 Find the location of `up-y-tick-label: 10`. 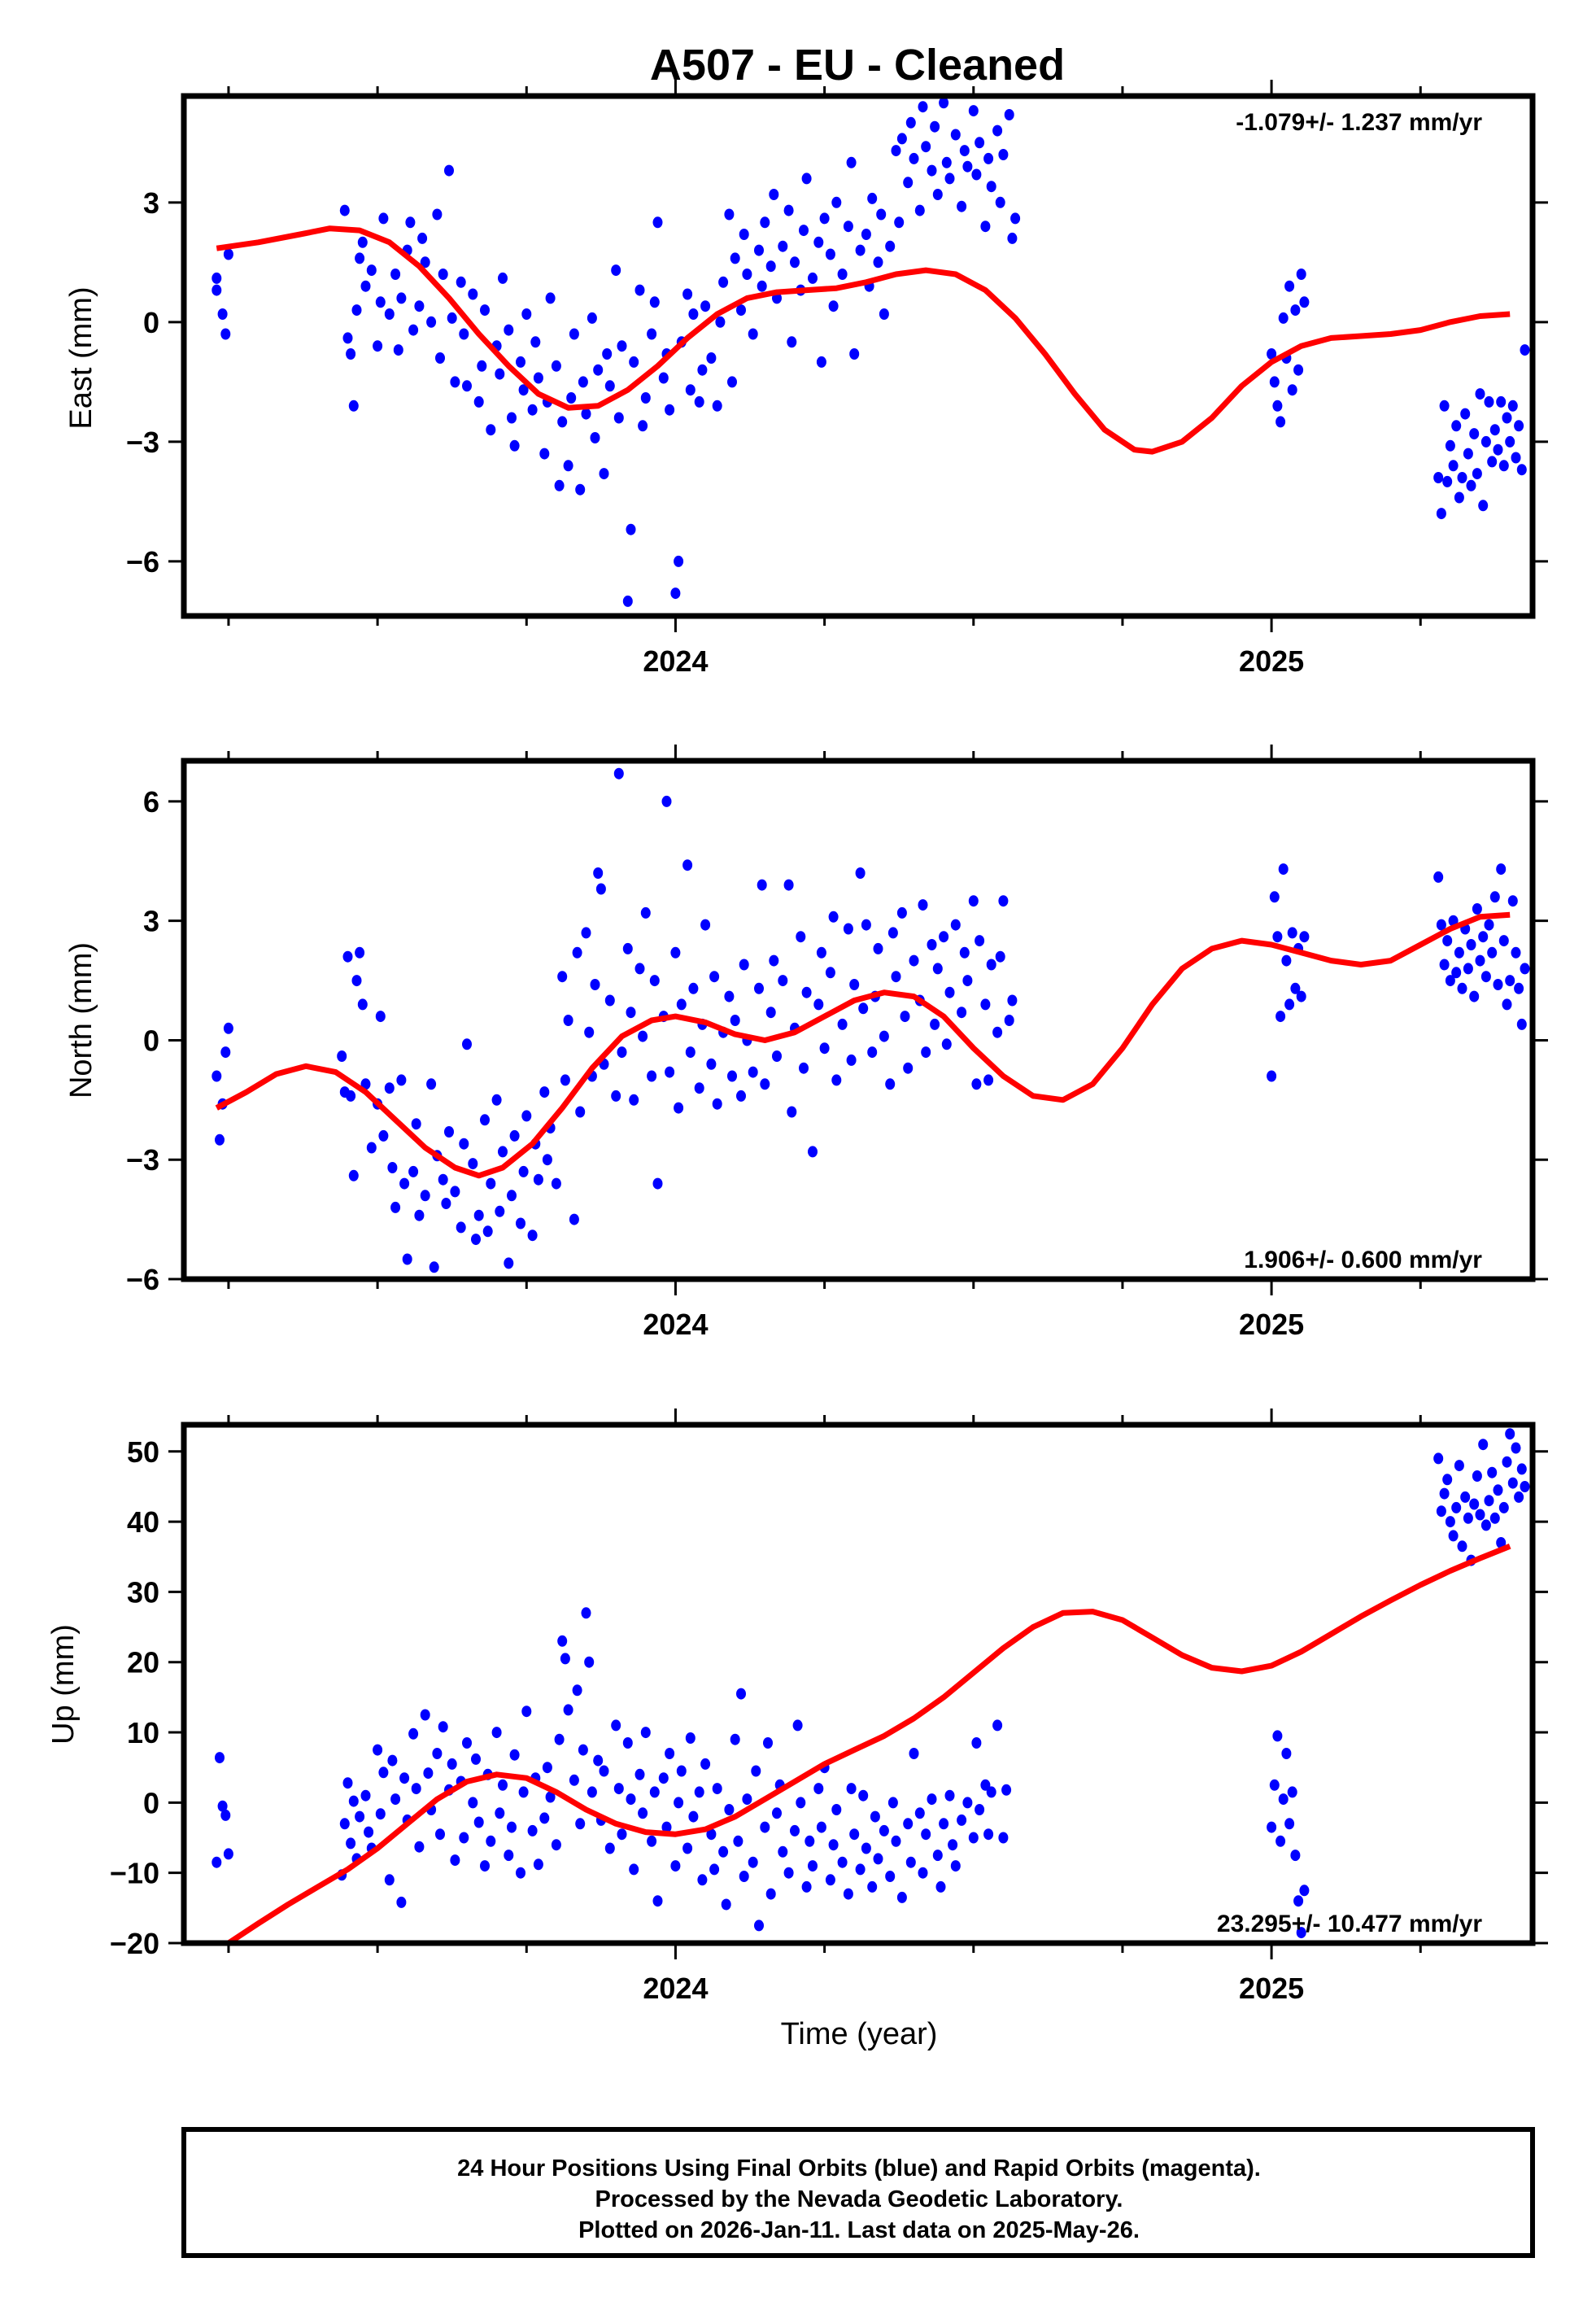

up-y-tick-label: 10 is located at coordinates (143, 1732).